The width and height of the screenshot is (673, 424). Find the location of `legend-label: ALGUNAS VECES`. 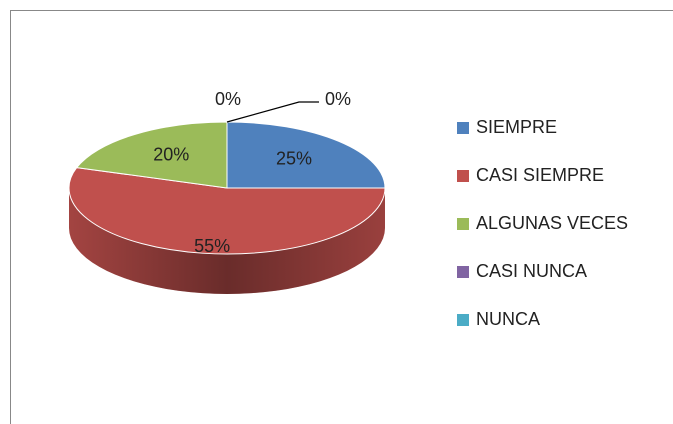

legend-label: ALGUNAS VECES is located at coordinates (552, 223).